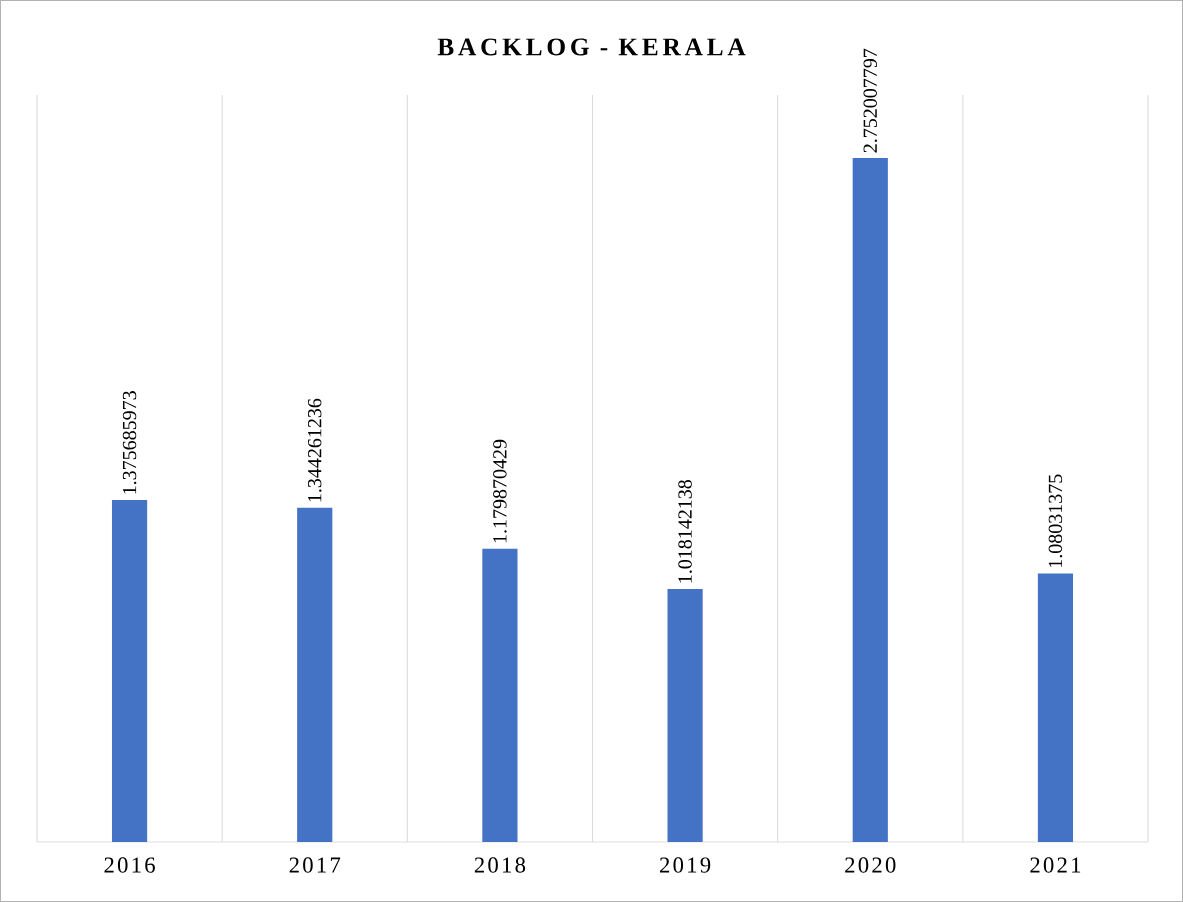  I want to click on x-tick-label: 2016, so click(129, 865).